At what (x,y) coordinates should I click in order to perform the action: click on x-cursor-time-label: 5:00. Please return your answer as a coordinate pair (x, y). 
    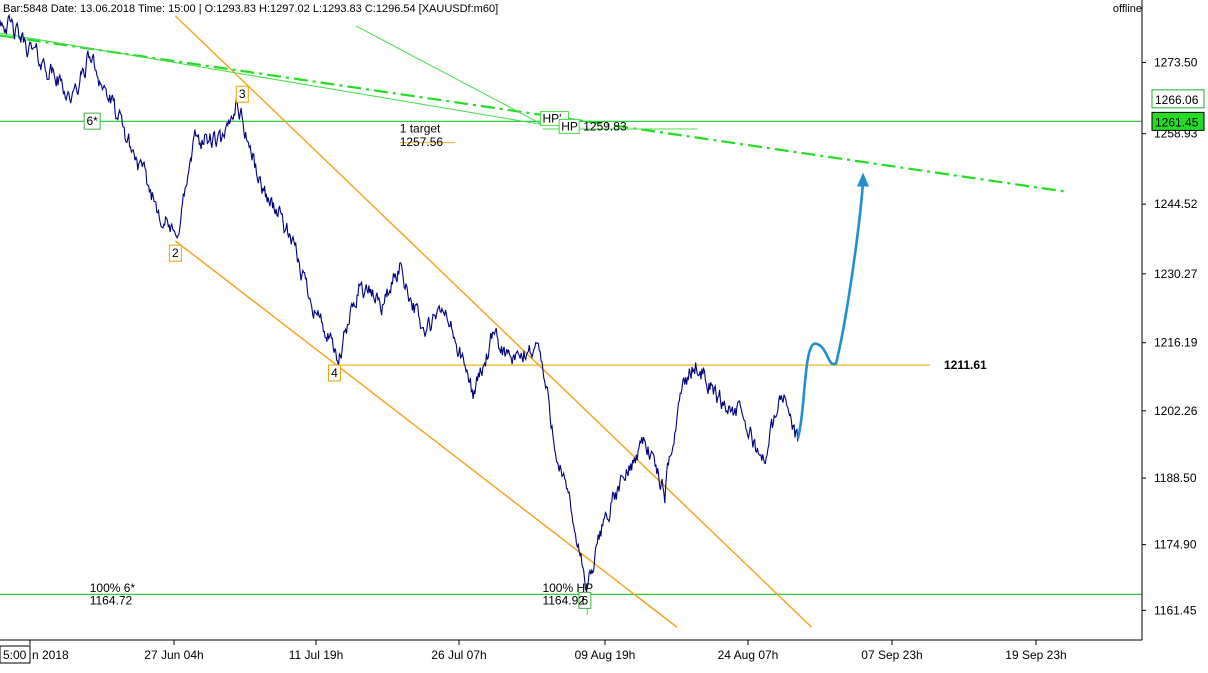
    Looking at the image, I should click on (15, 655).